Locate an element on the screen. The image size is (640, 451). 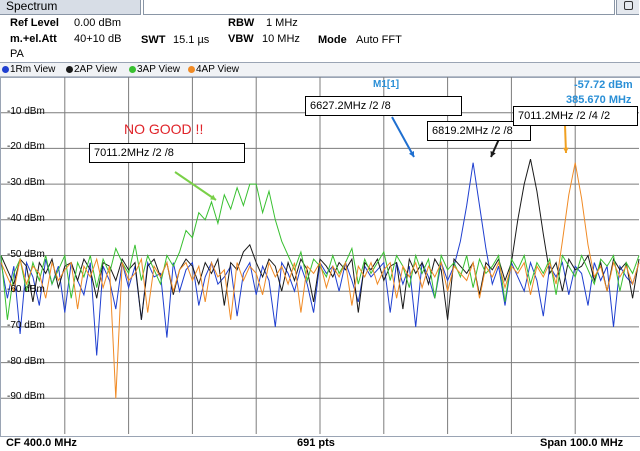
y-tick-label: -70 dBm is located at coordinates (26, 325).